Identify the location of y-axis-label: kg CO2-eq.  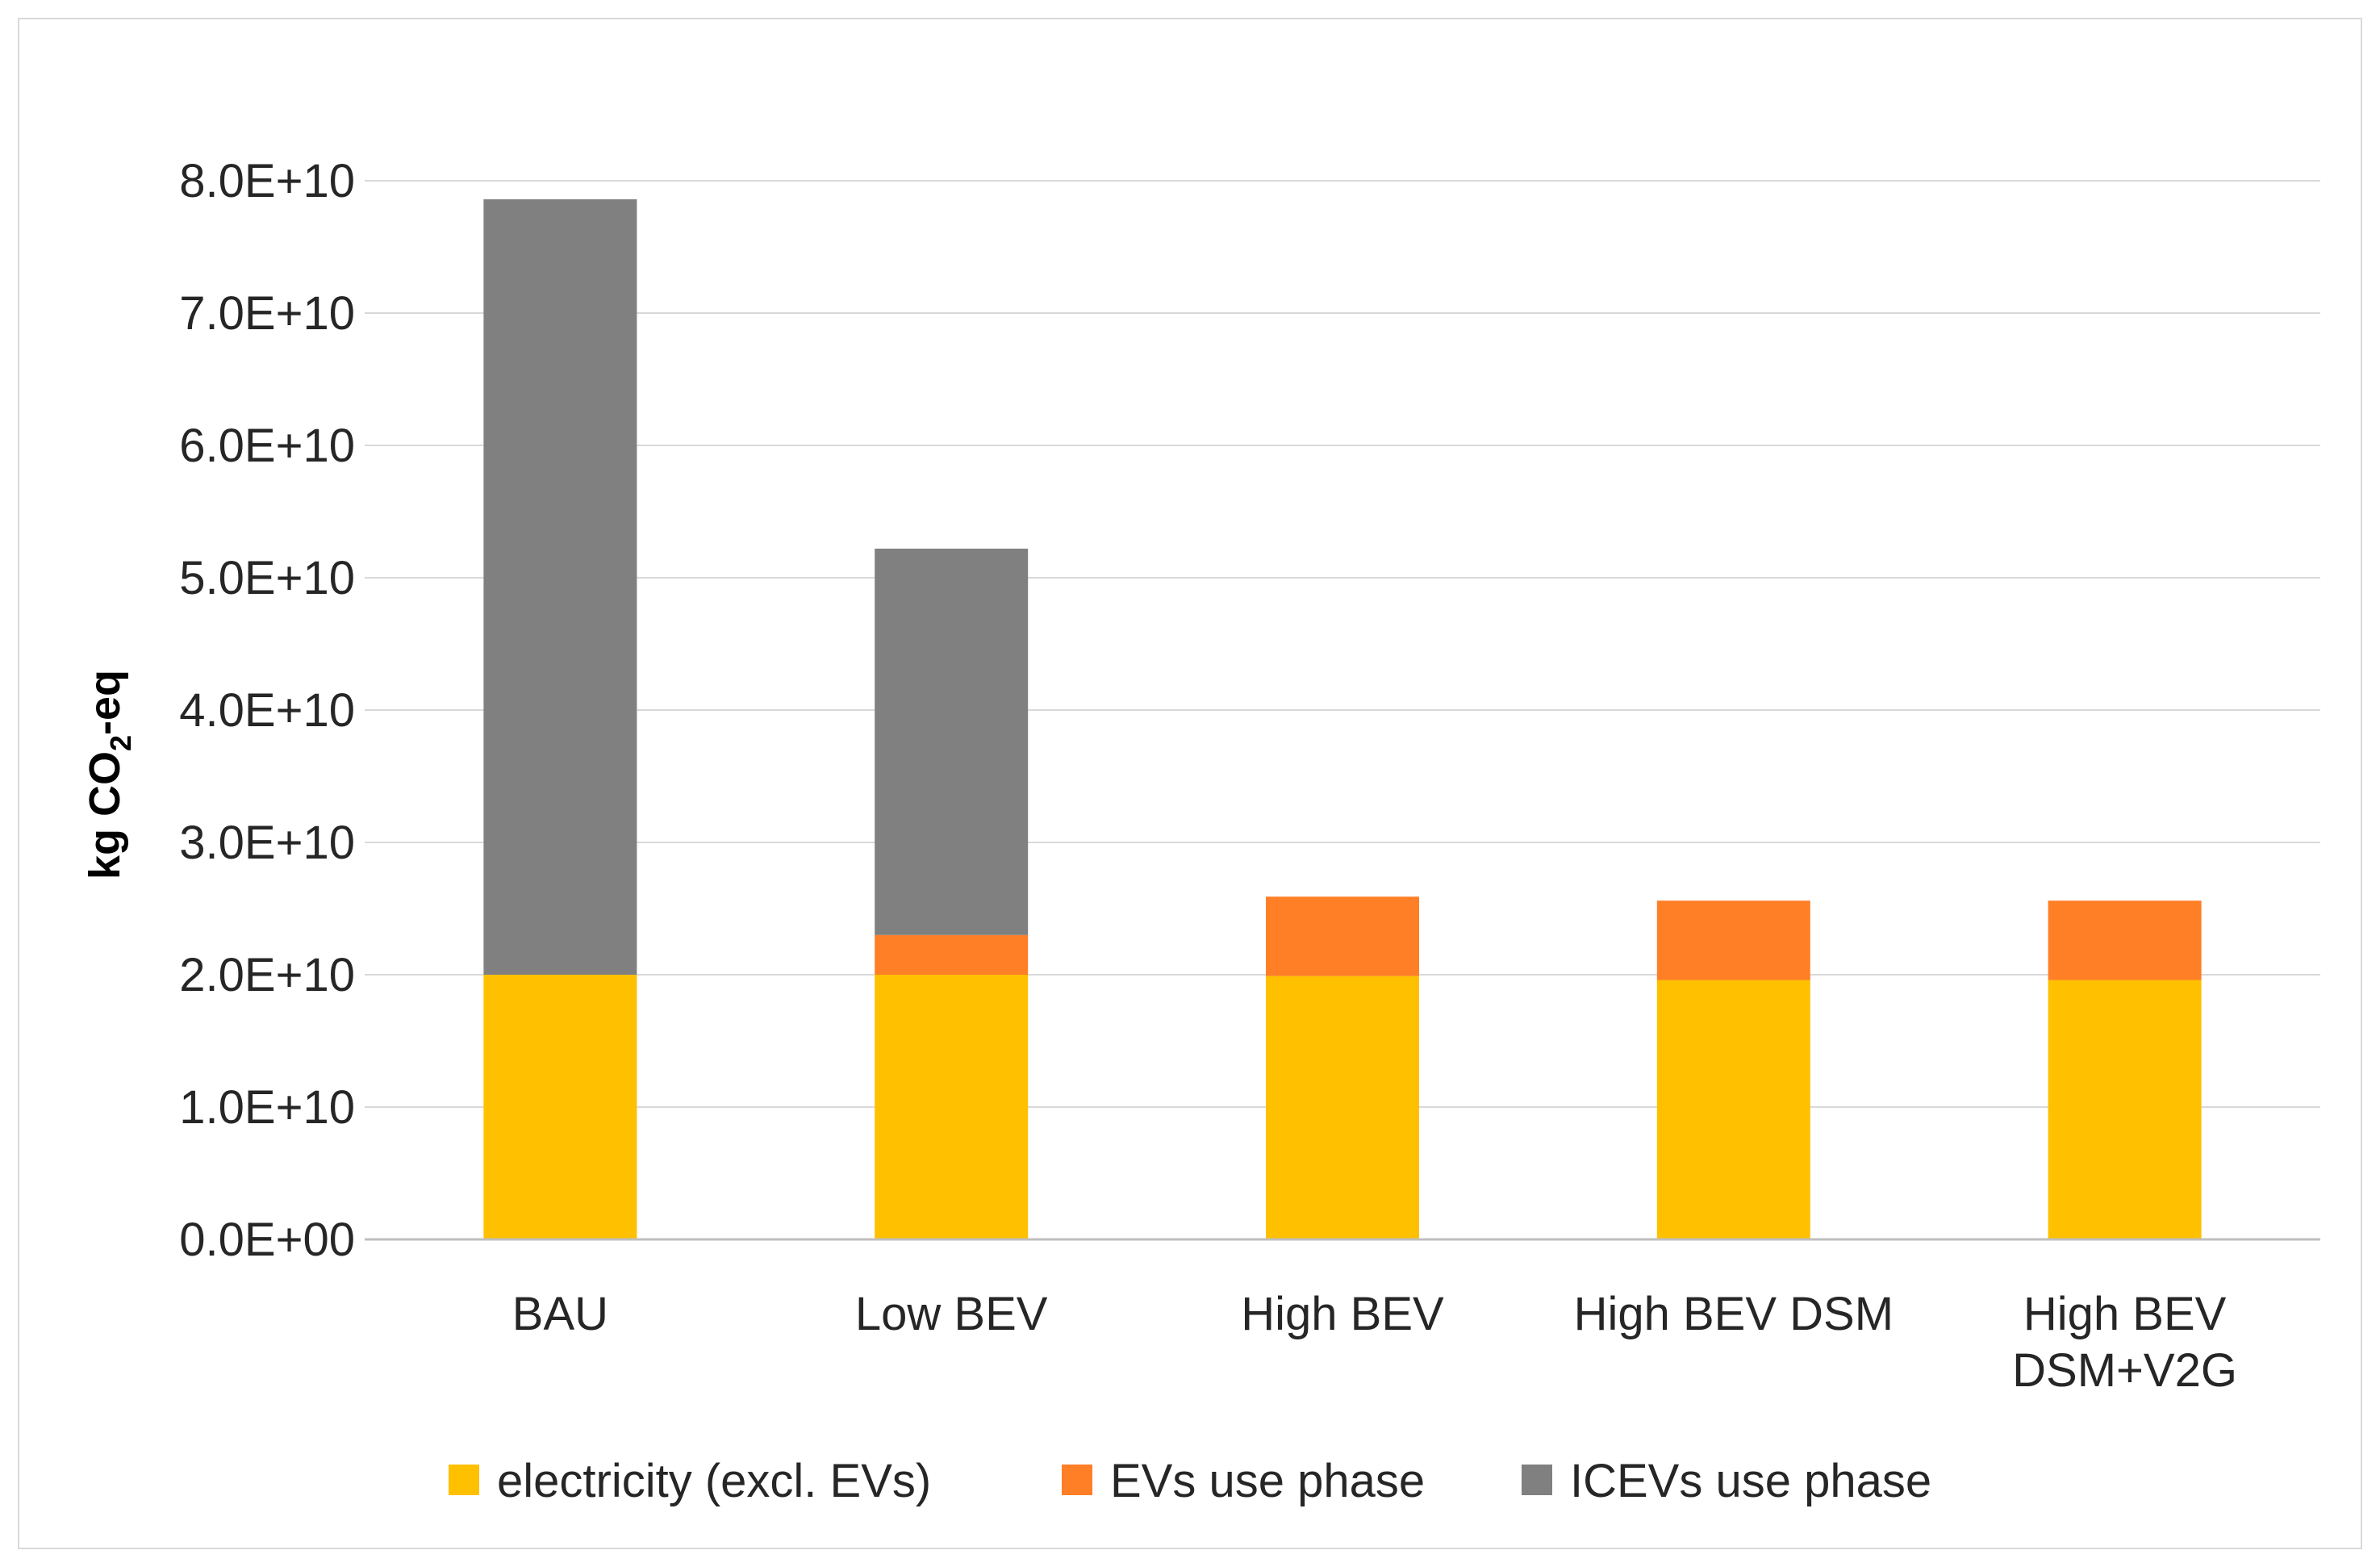
(109, 775).